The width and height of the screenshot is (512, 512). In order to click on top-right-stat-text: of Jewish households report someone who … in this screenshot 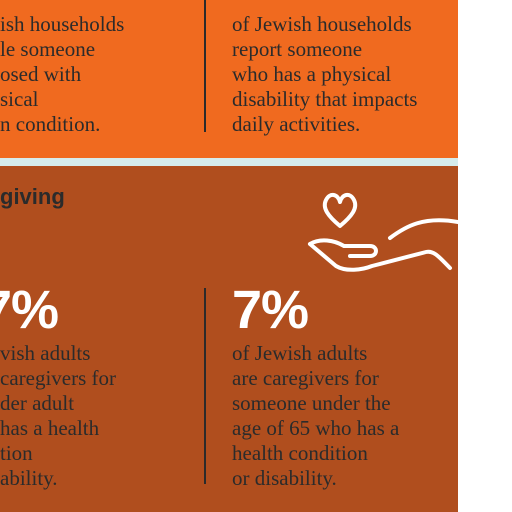, I will do `click(325, 74)`.